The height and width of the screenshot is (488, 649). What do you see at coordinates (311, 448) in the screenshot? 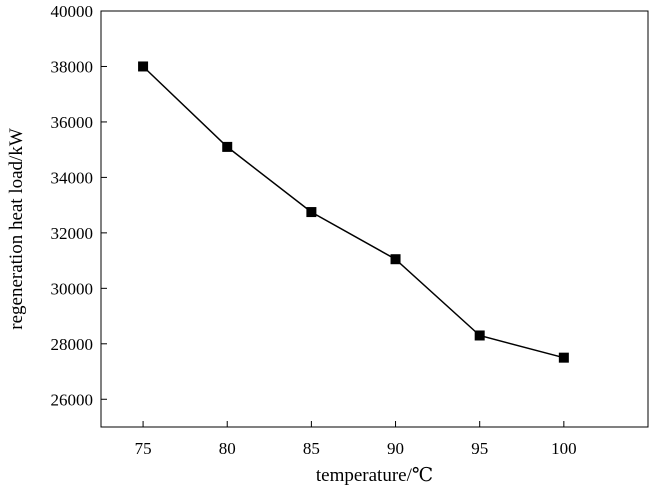
I see `x-tick-label: 85` at bounding box center [311, 448].